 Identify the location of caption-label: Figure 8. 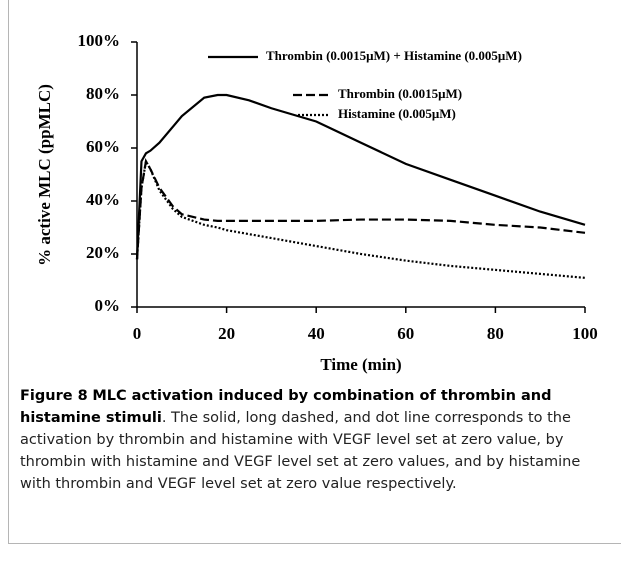
(54, 396).